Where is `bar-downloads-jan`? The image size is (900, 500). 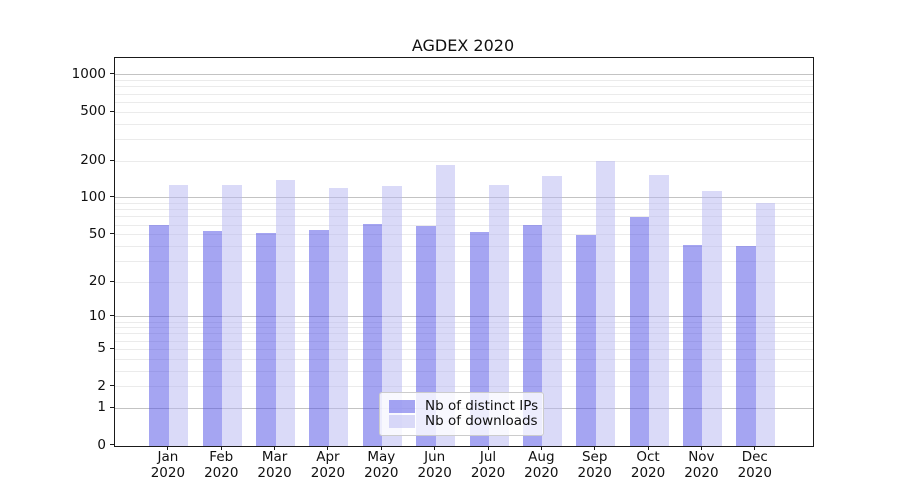
bar-downloads-jan is located at coordinates (178, 315).